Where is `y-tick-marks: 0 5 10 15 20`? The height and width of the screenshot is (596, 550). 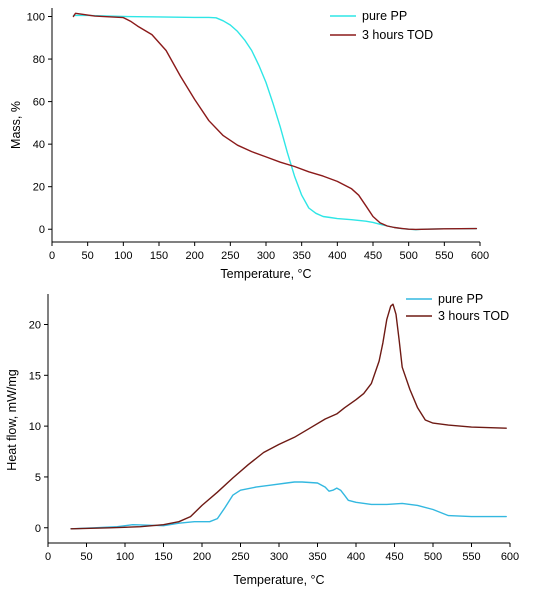 y-tick-marks: 0 5 10 15 20 is located at coordinates (38, 427).